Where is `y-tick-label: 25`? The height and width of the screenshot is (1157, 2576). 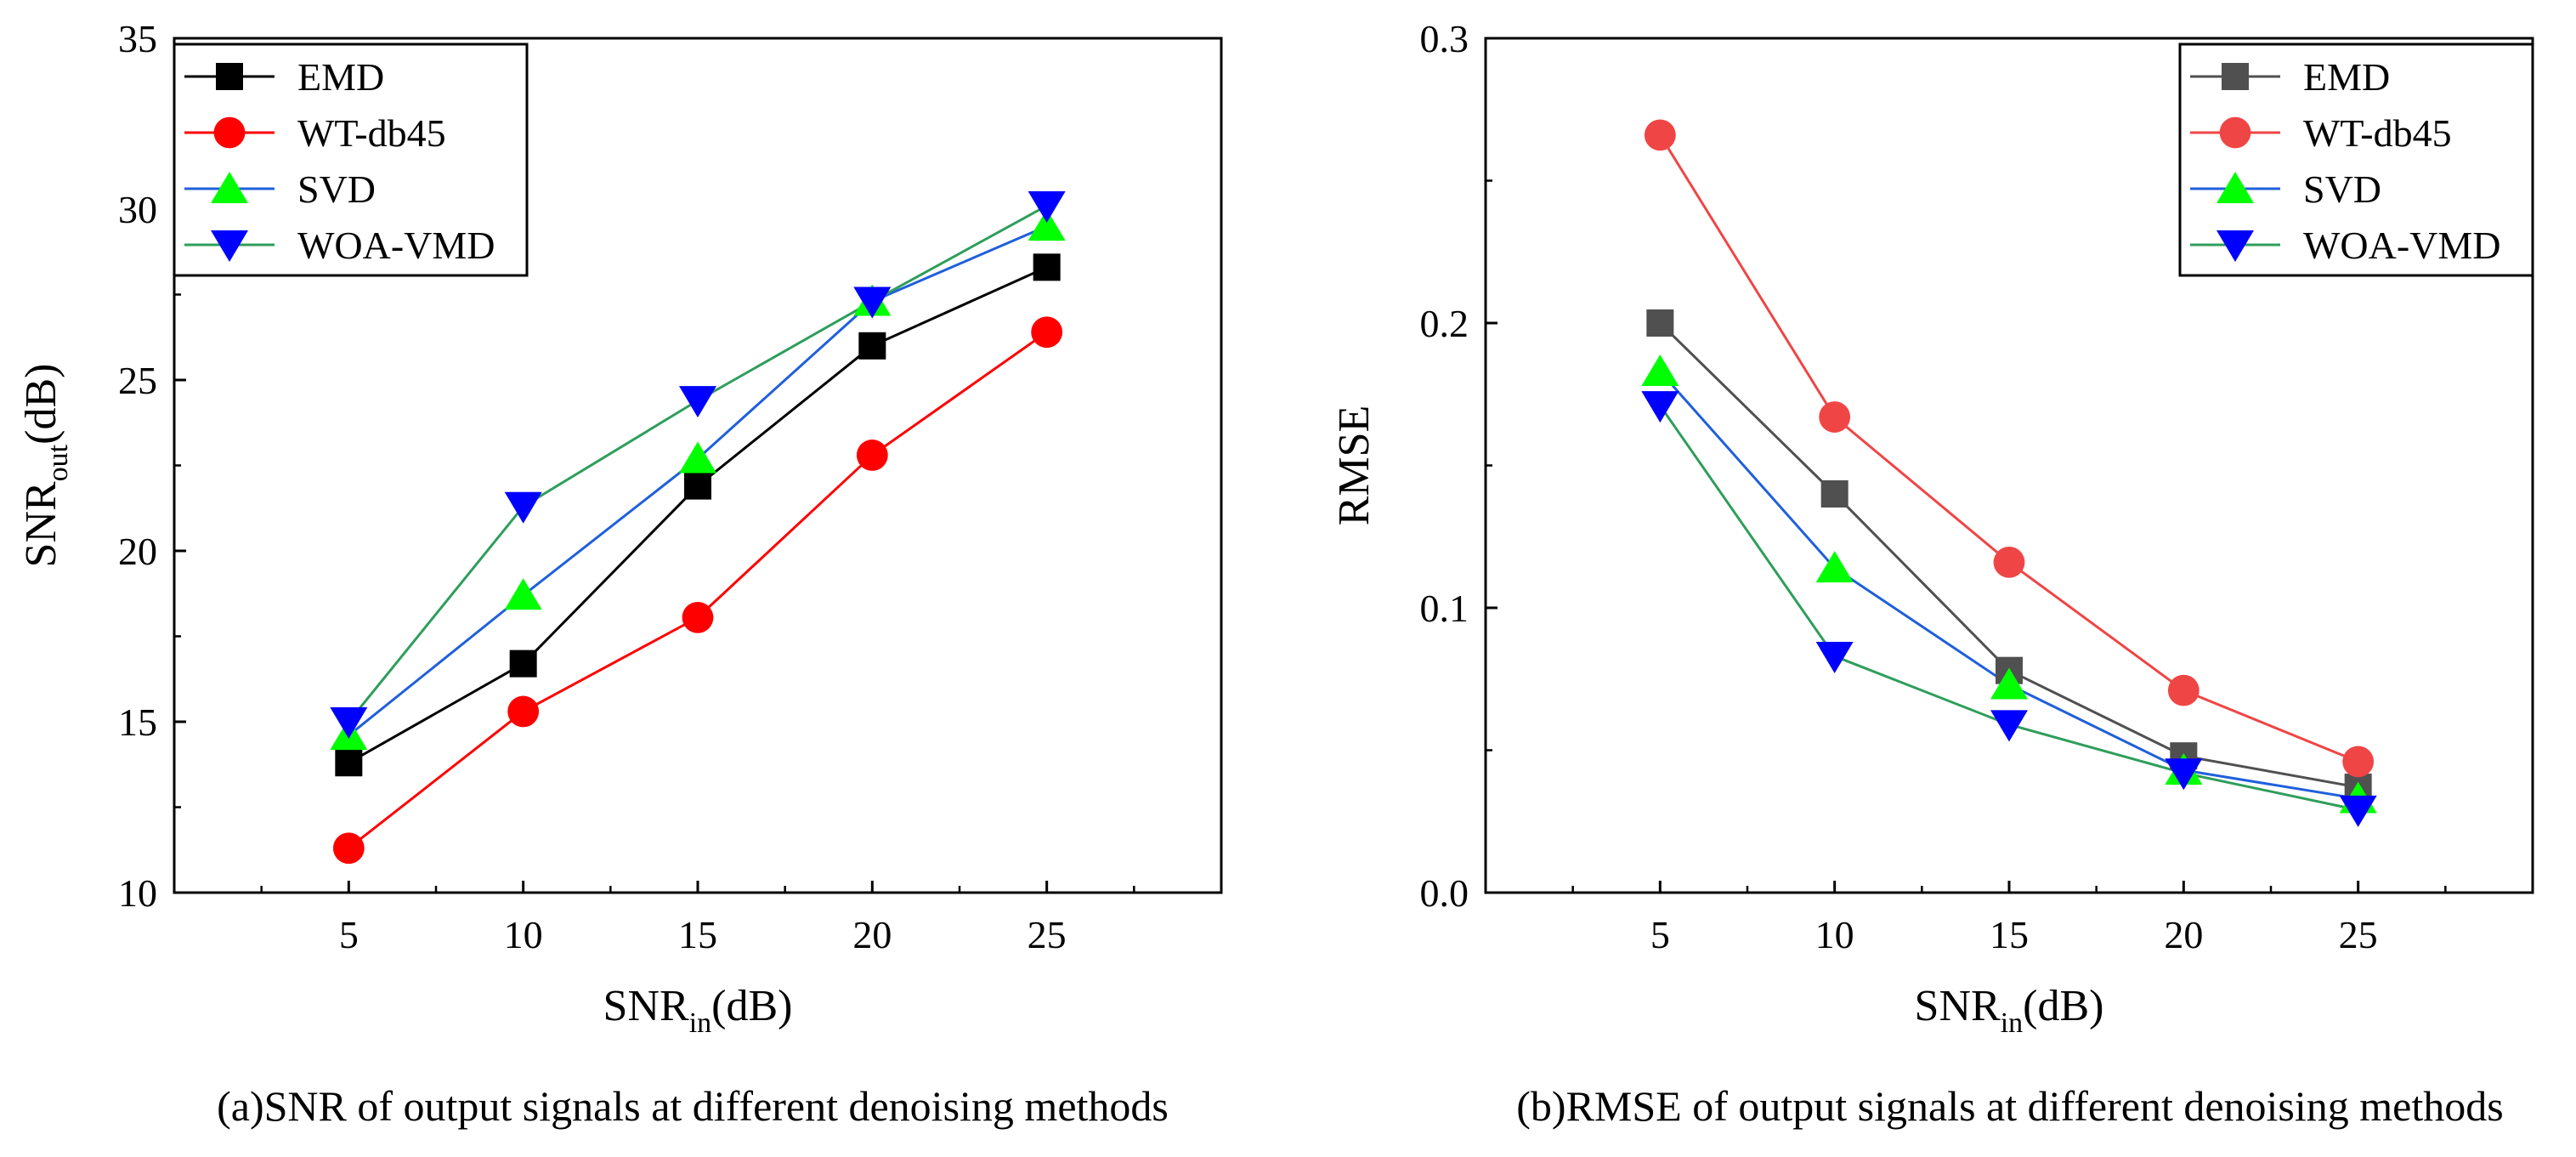
y-tick-label: 25 is located at coordinates (137, 380).